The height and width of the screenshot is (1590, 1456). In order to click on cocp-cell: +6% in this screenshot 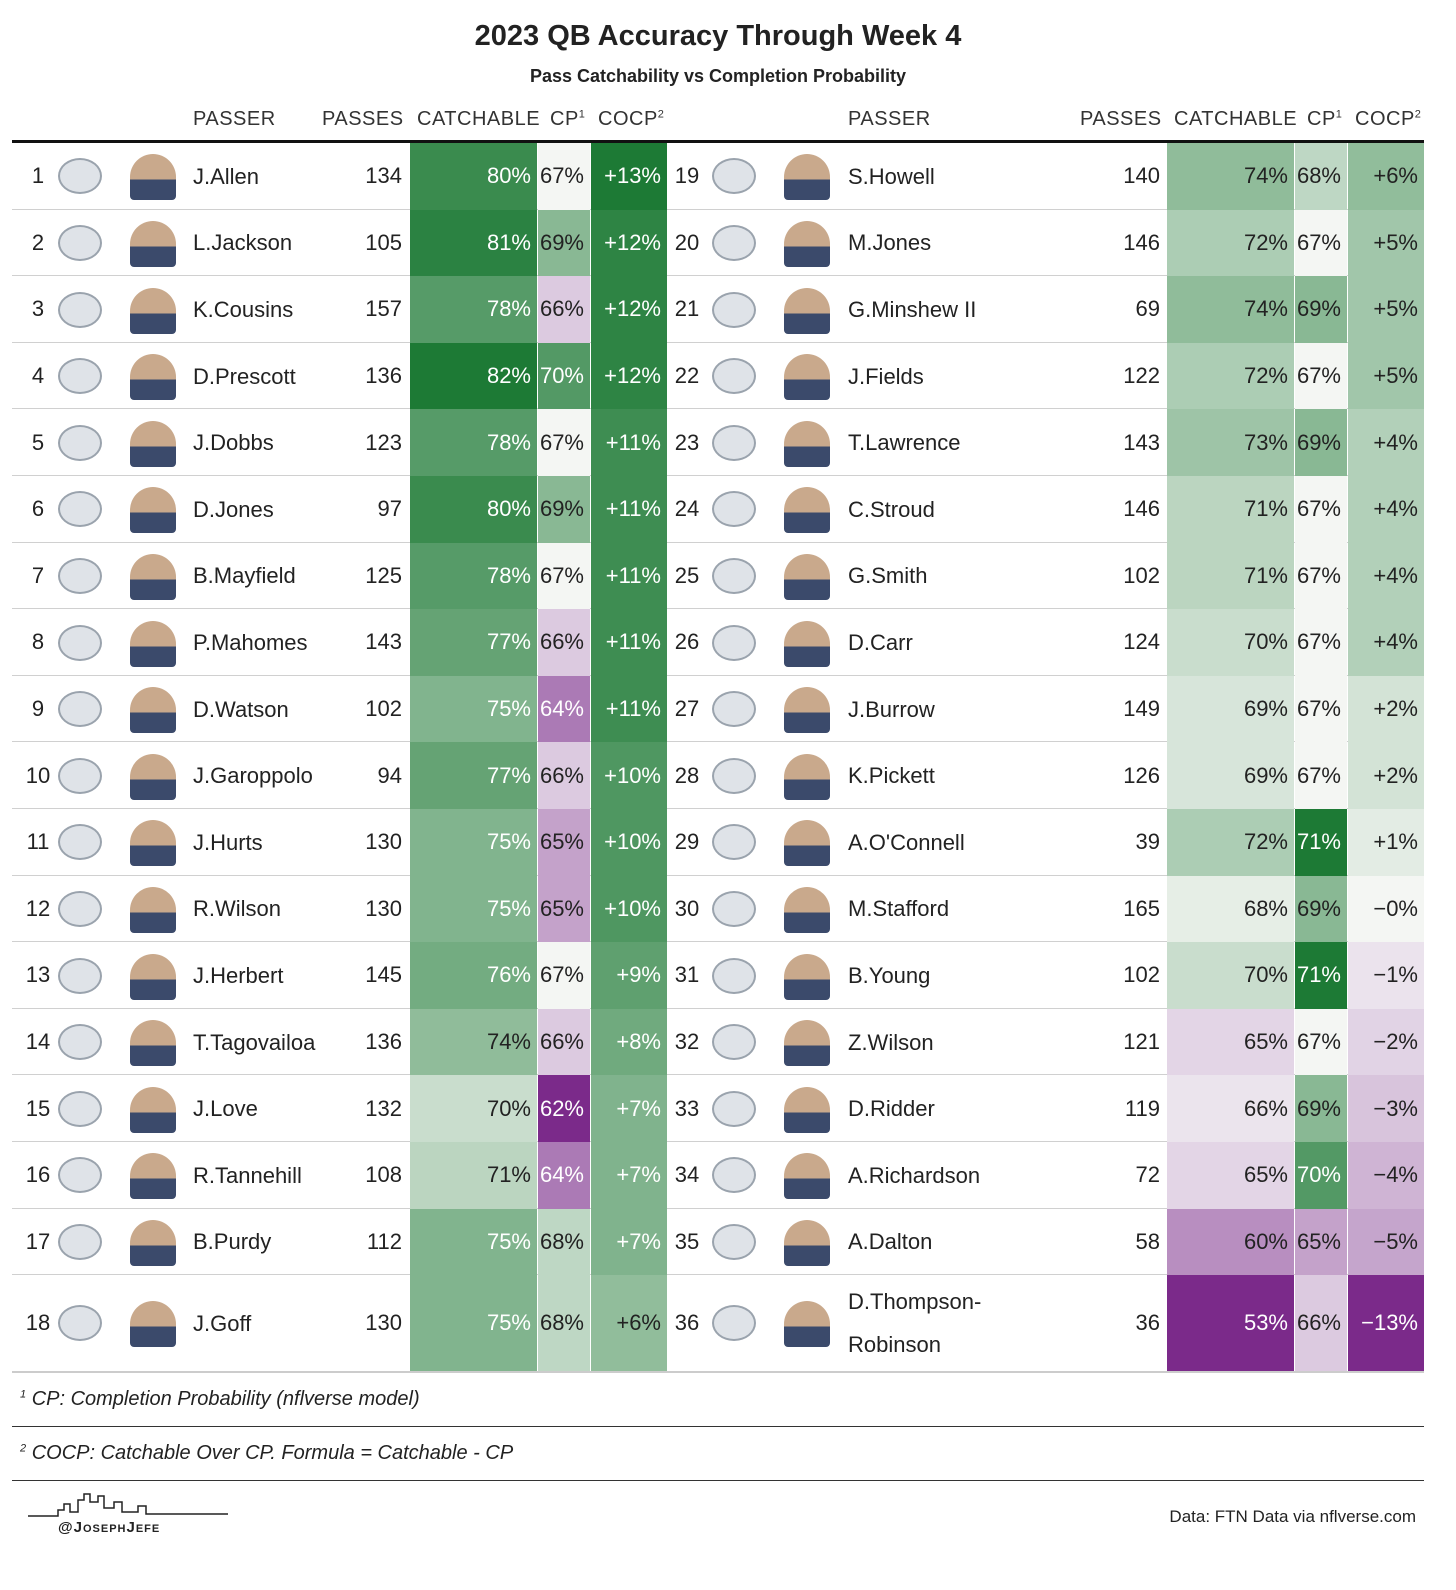, I will do `click(1386, 176)`.